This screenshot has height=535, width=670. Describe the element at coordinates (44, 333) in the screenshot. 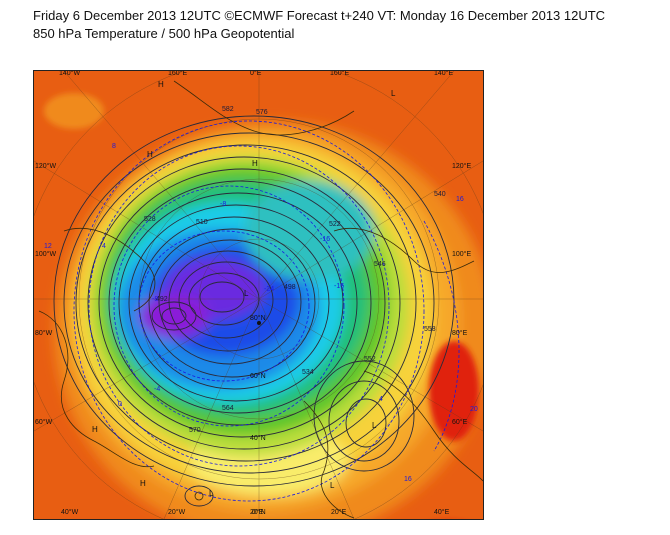

I see `left-lon-label: 80°W` at that location.